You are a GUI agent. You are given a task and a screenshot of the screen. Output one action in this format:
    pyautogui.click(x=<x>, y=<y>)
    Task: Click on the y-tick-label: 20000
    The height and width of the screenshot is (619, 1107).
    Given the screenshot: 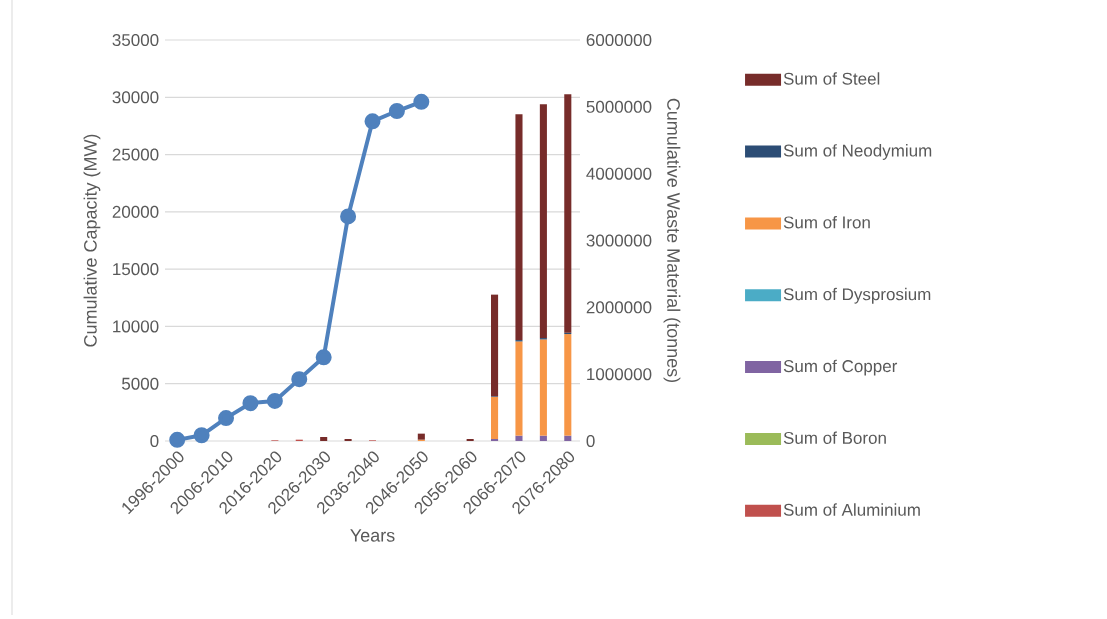 What is the action you would take?
    pyautogui.click(x=135, y=211)
    